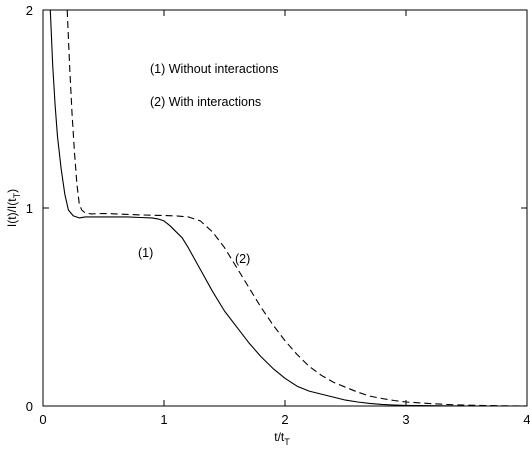  I want to click on x-tick-label: 1, so click(163, 419).